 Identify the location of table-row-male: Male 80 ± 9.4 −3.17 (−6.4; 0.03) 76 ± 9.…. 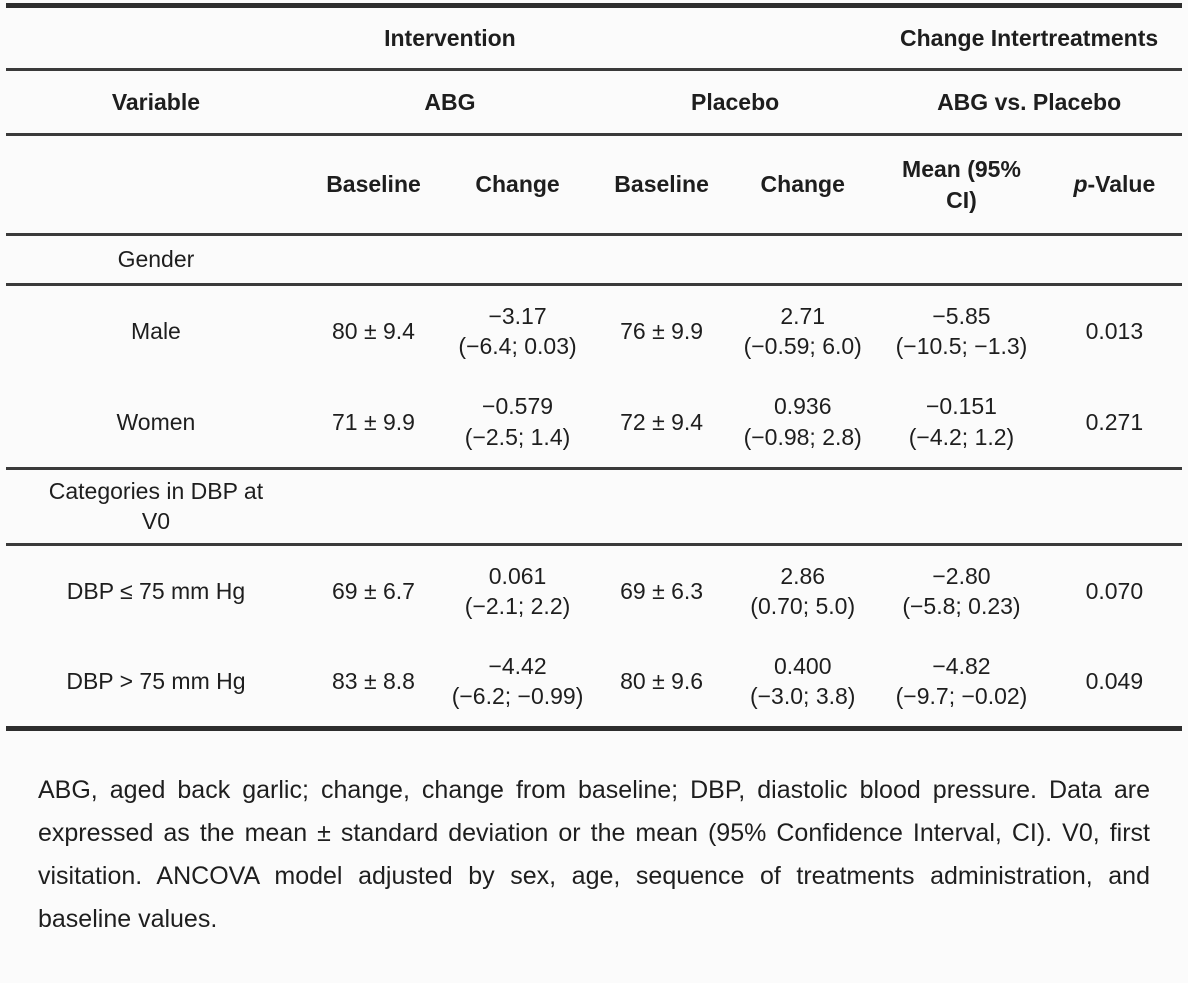
(594, 331).